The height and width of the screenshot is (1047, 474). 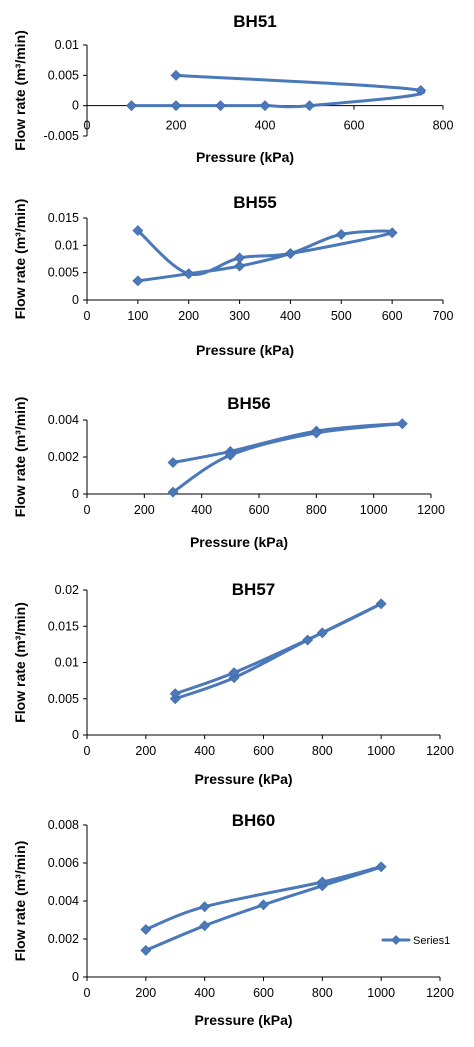 What do you see at coordinates (443, 316) in the screenshot?
I see `x-tick-label: 700` at bounding box center [443, 316].